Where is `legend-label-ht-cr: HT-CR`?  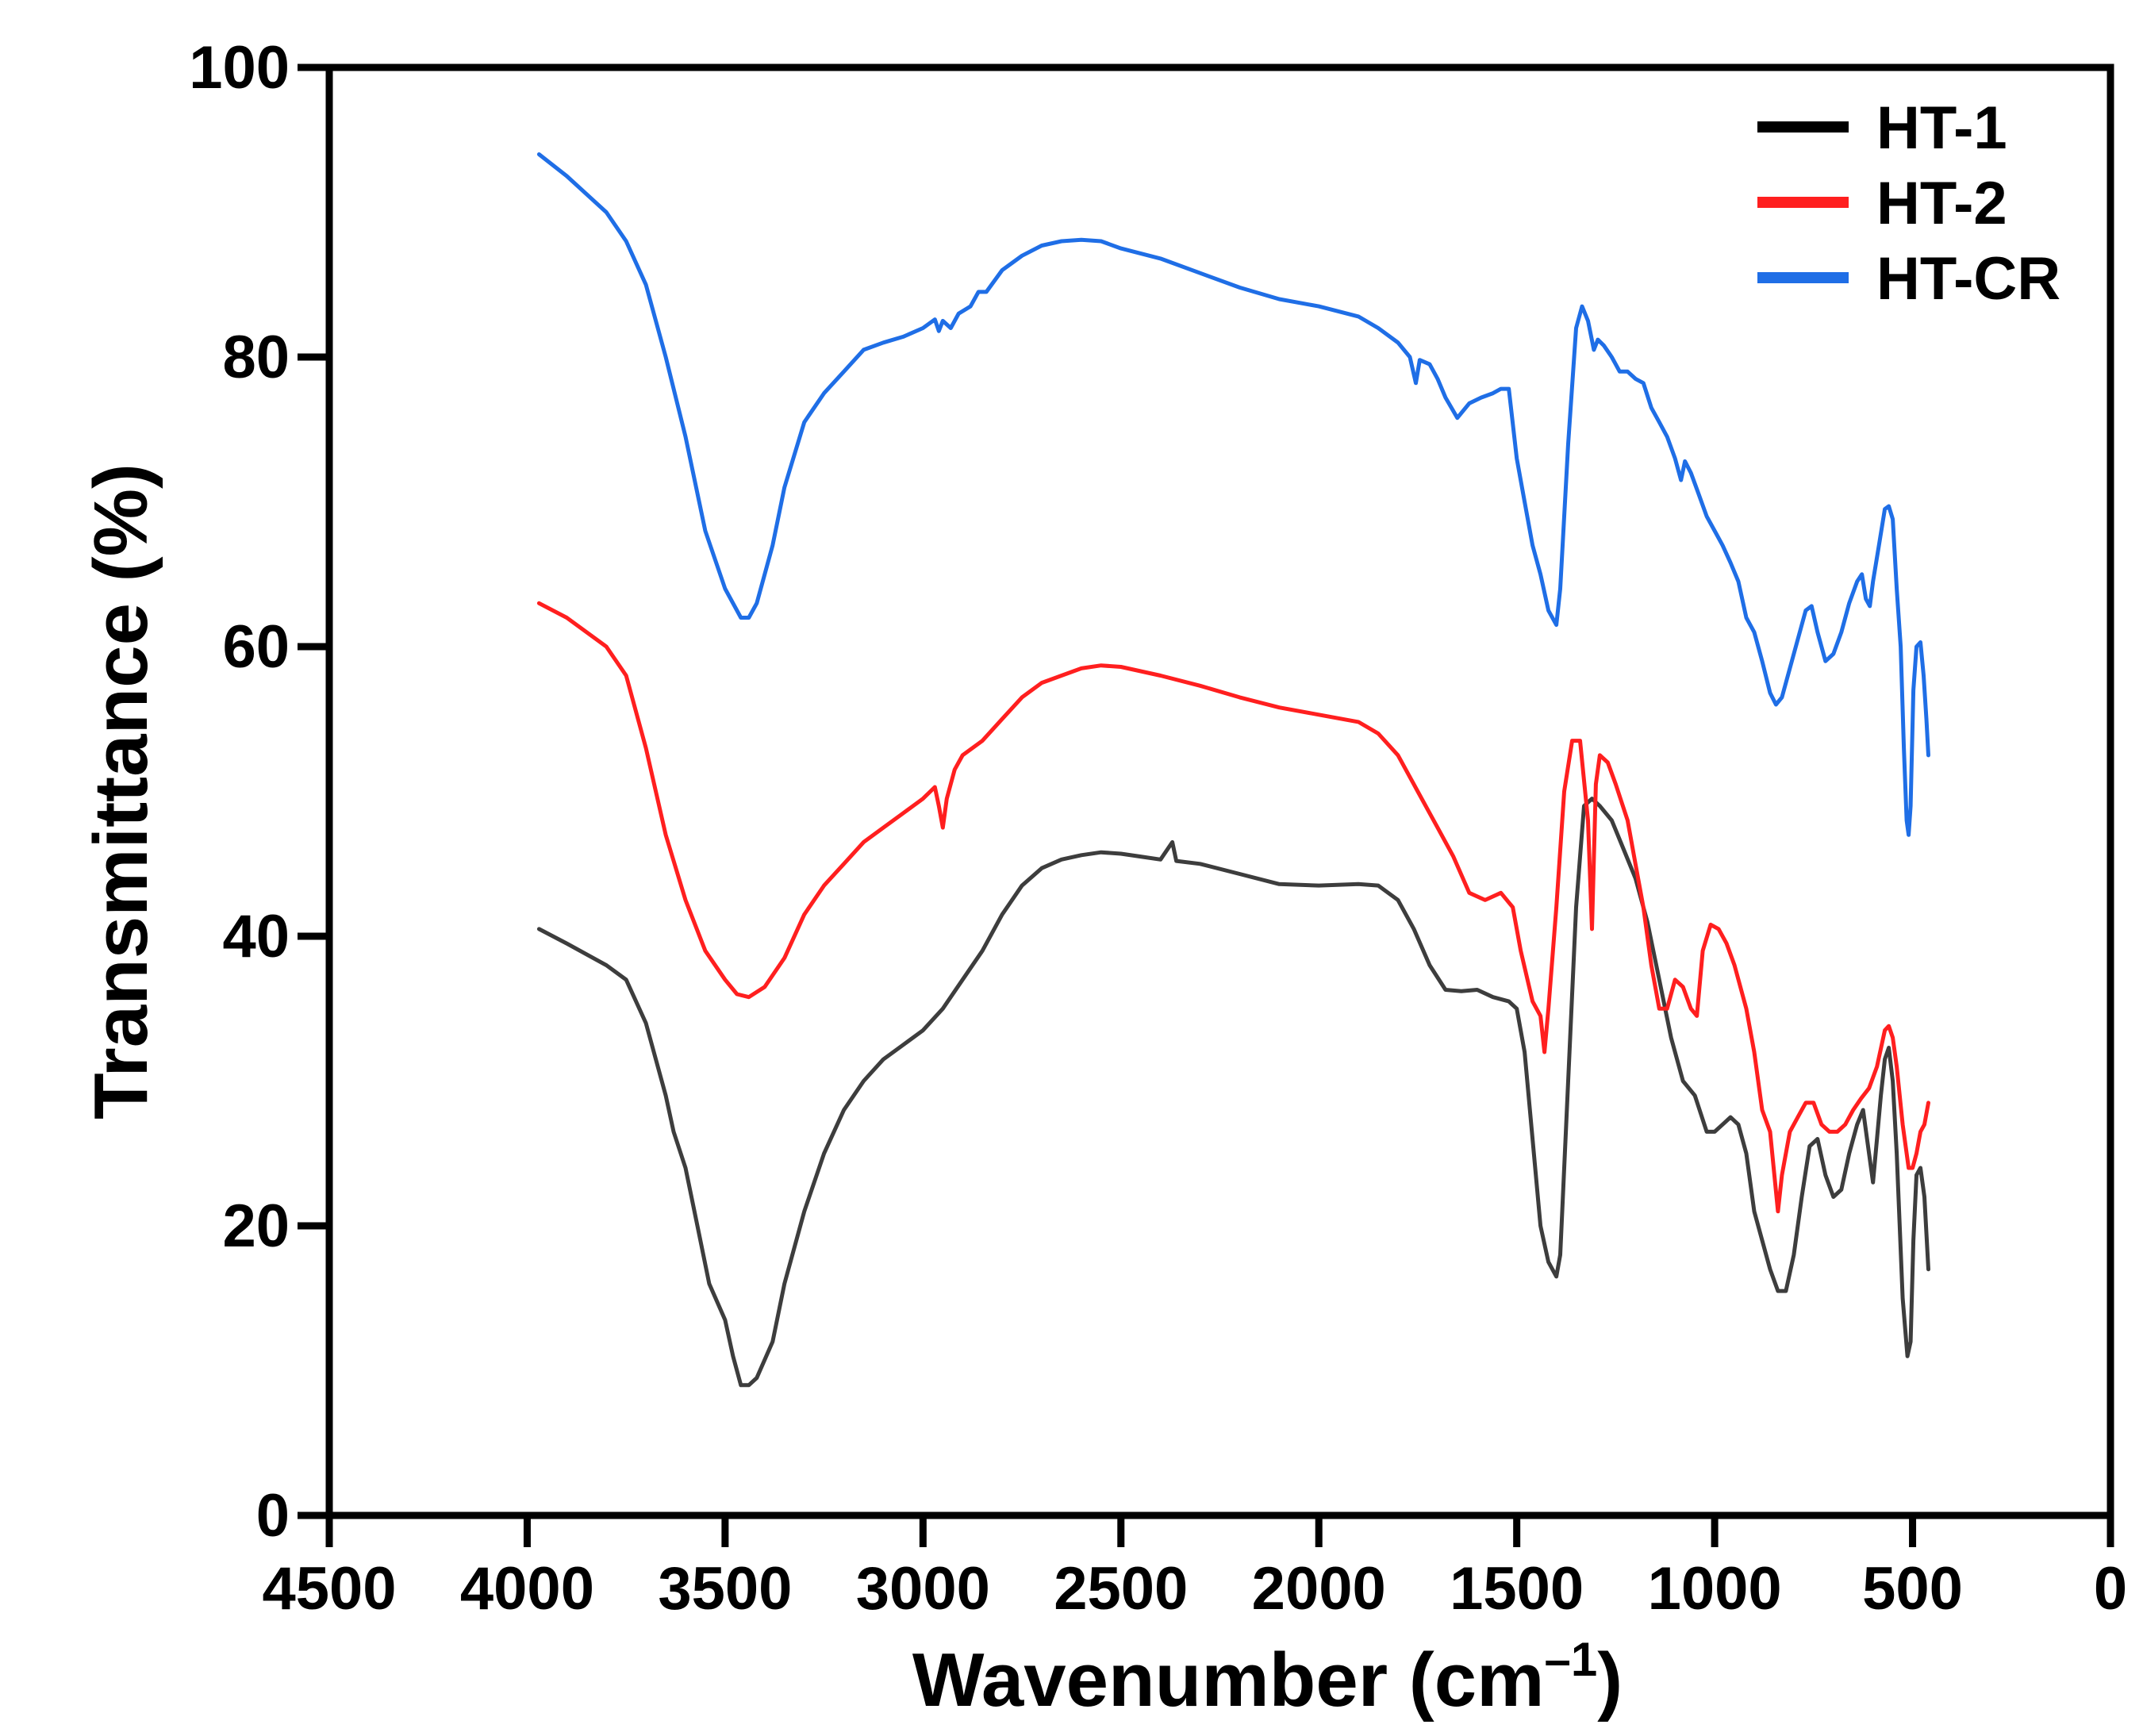 legend-label-ht-cr: HT-CR is located at coordinates (1968, 279).